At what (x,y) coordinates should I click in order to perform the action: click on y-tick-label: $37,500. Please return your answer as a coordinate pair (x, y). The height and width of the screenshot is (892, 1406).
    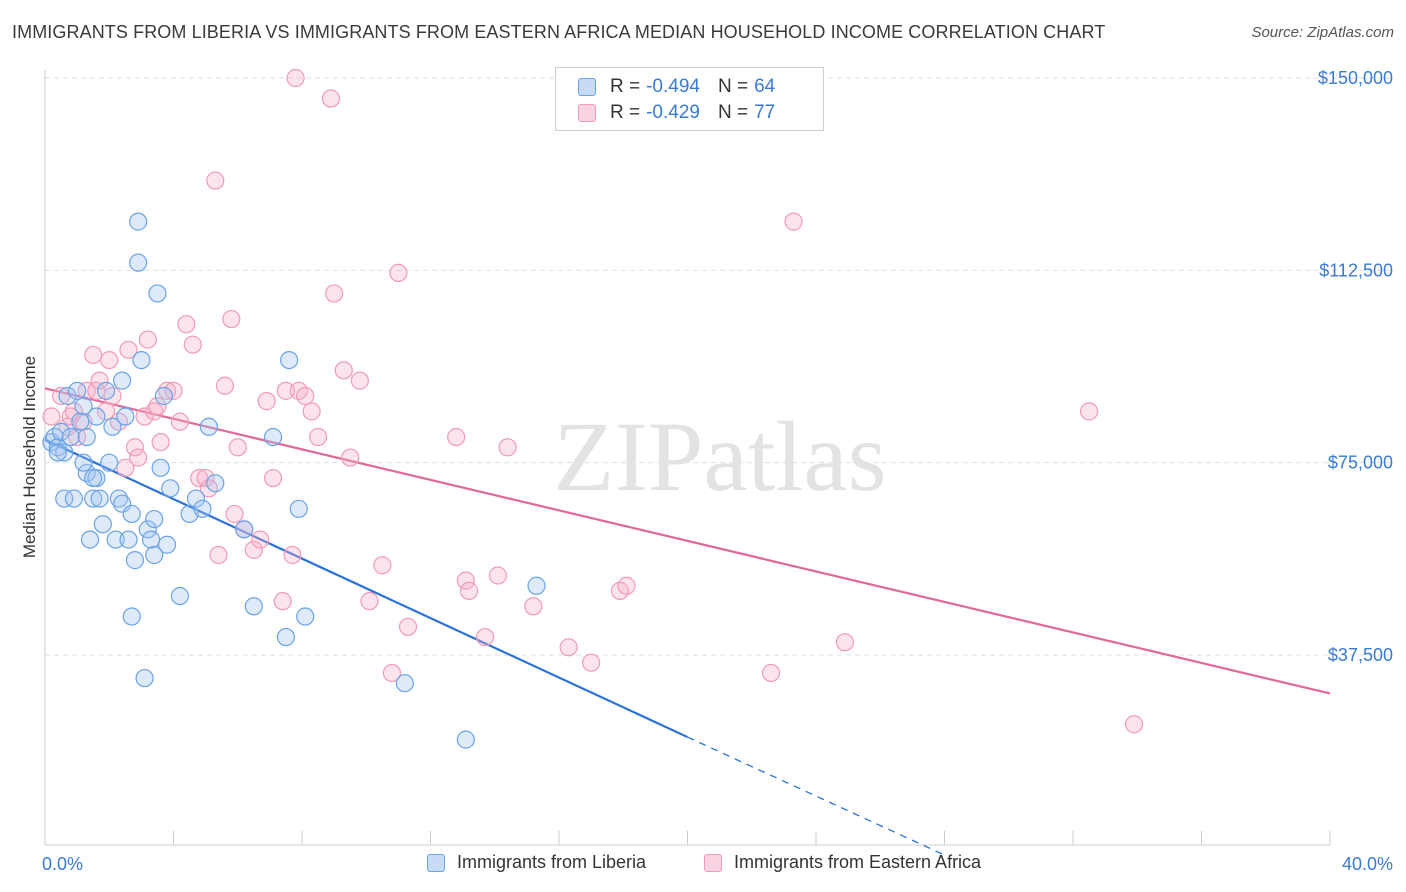
    Looking at the image, I should click on (1360, 655).